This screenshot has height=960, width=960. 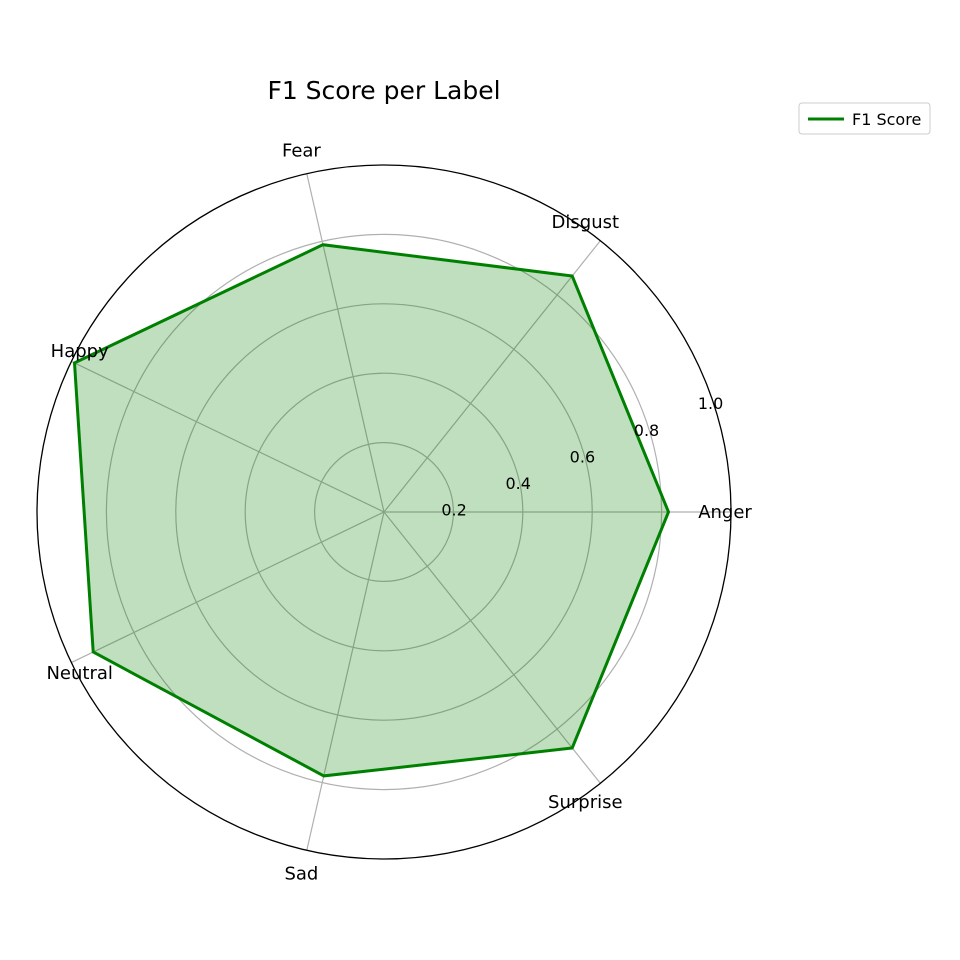 What do you see at coordinates (301, 874) in the screenshot?
I see `category-label-sad: Sad` at bounding box center [301, 874].